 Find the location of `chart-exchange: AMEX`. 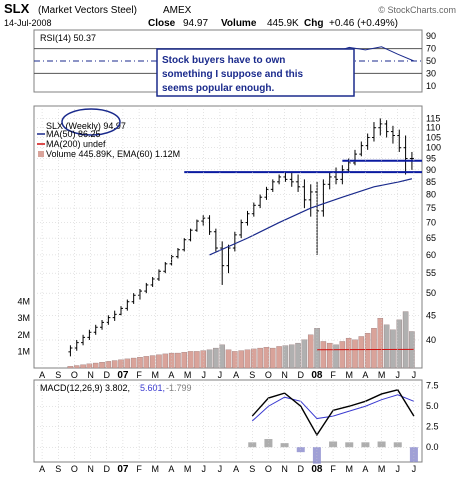

chart-exchange: AMEX is located at coordinates (177, 10).